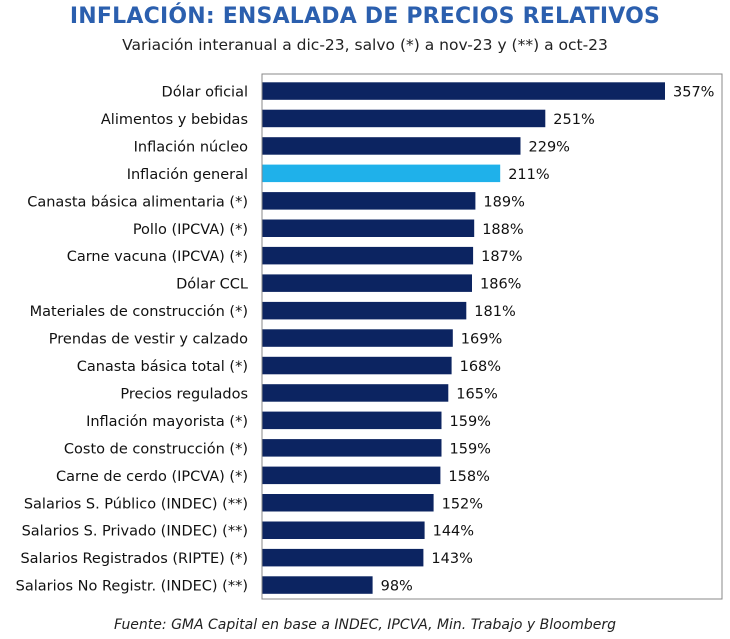  What do you see at coordinates (184, 394) in the screenshot?
I see `category-label: Precios regulados` at bounding box center [184, 394].